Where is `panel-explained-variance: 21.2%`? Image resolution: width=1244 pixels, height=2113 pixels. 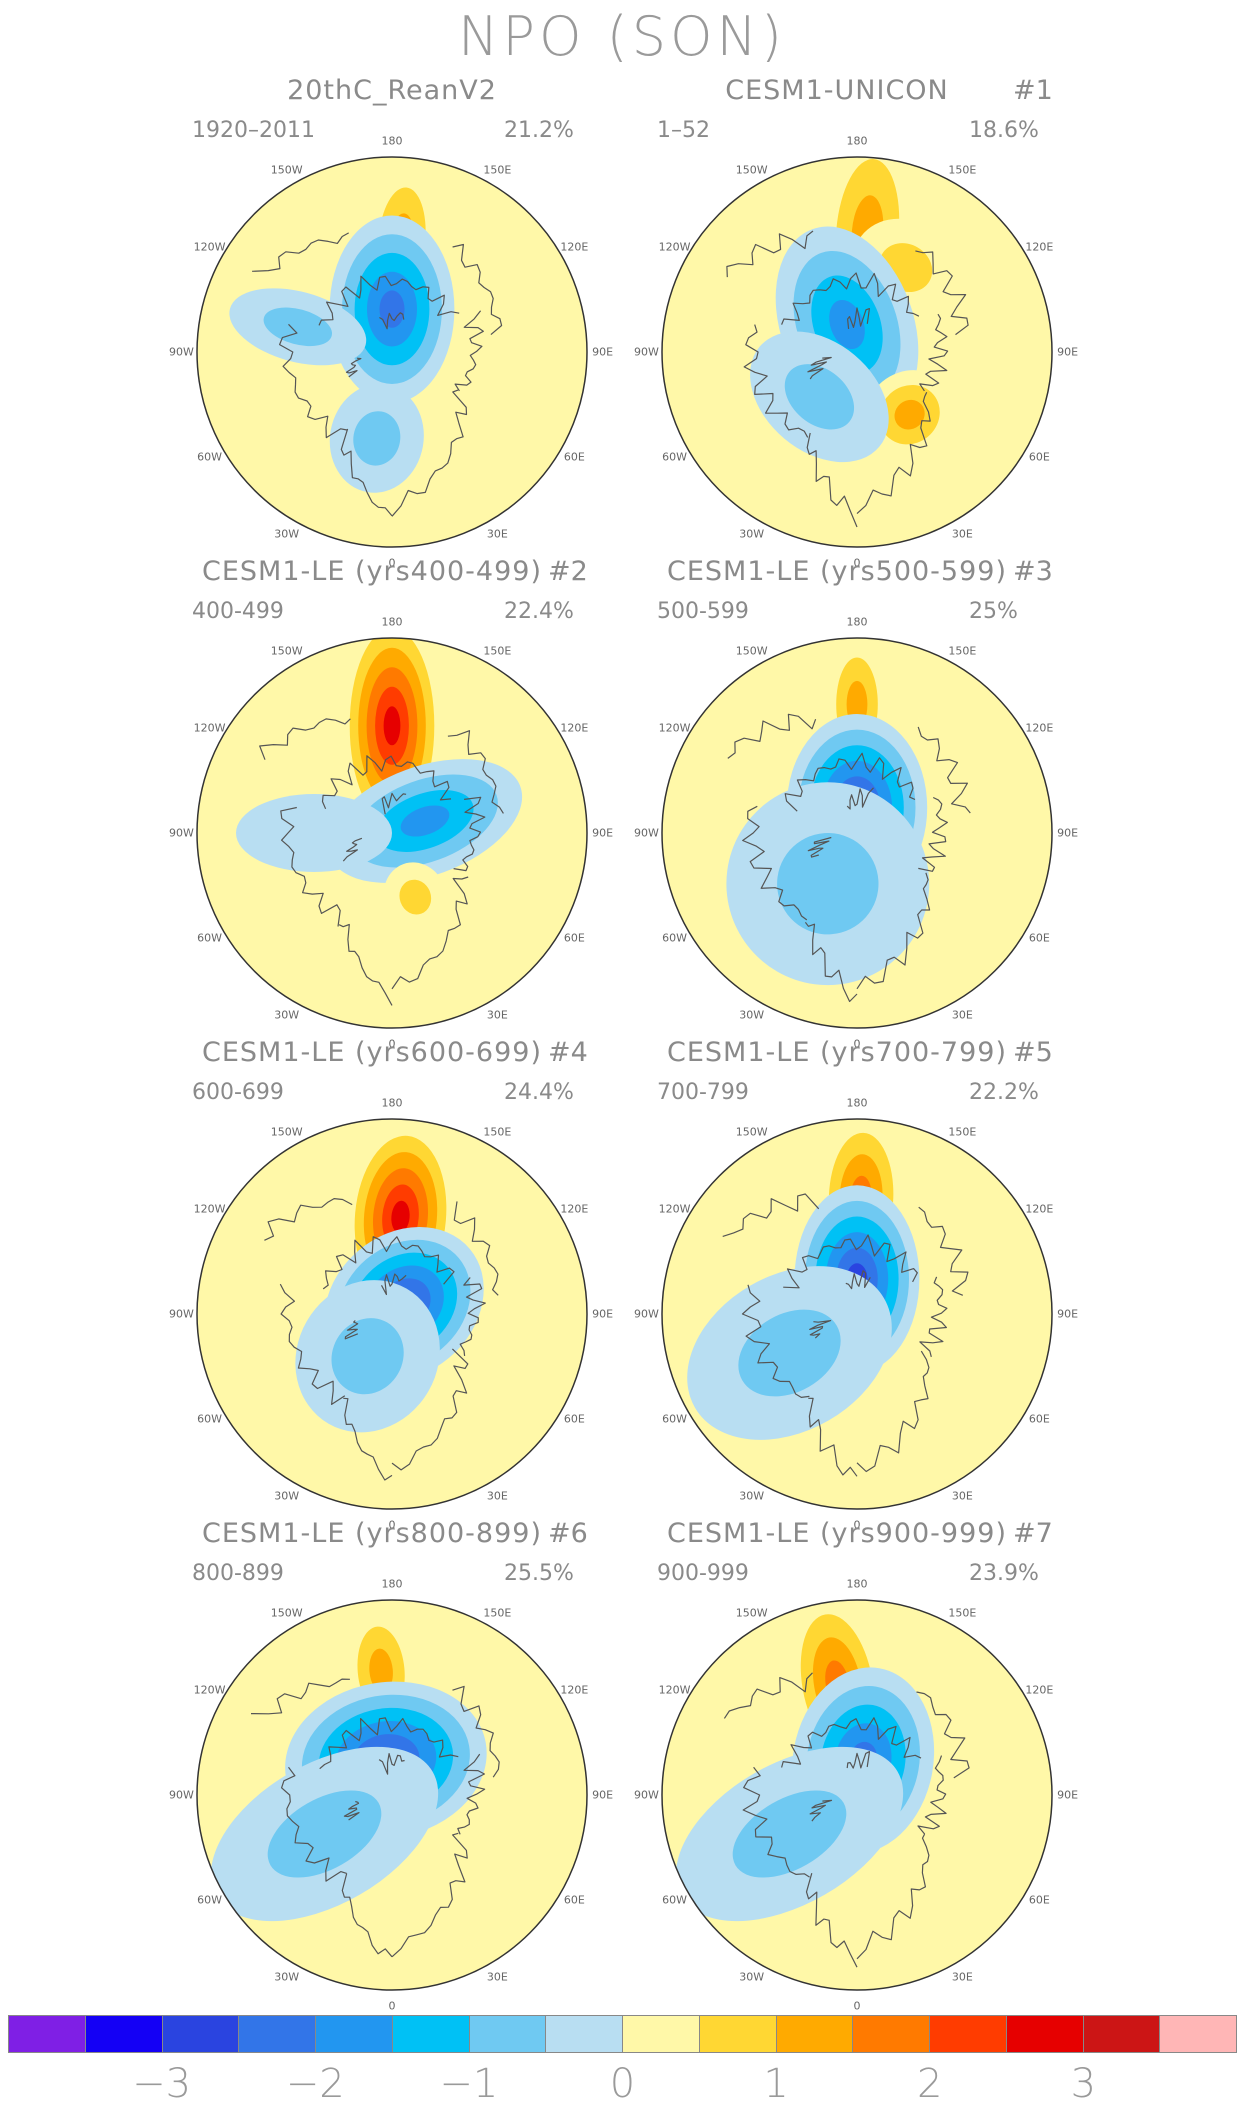
panel-explained-variance: 21.2% is located at coordinates (539, 130).